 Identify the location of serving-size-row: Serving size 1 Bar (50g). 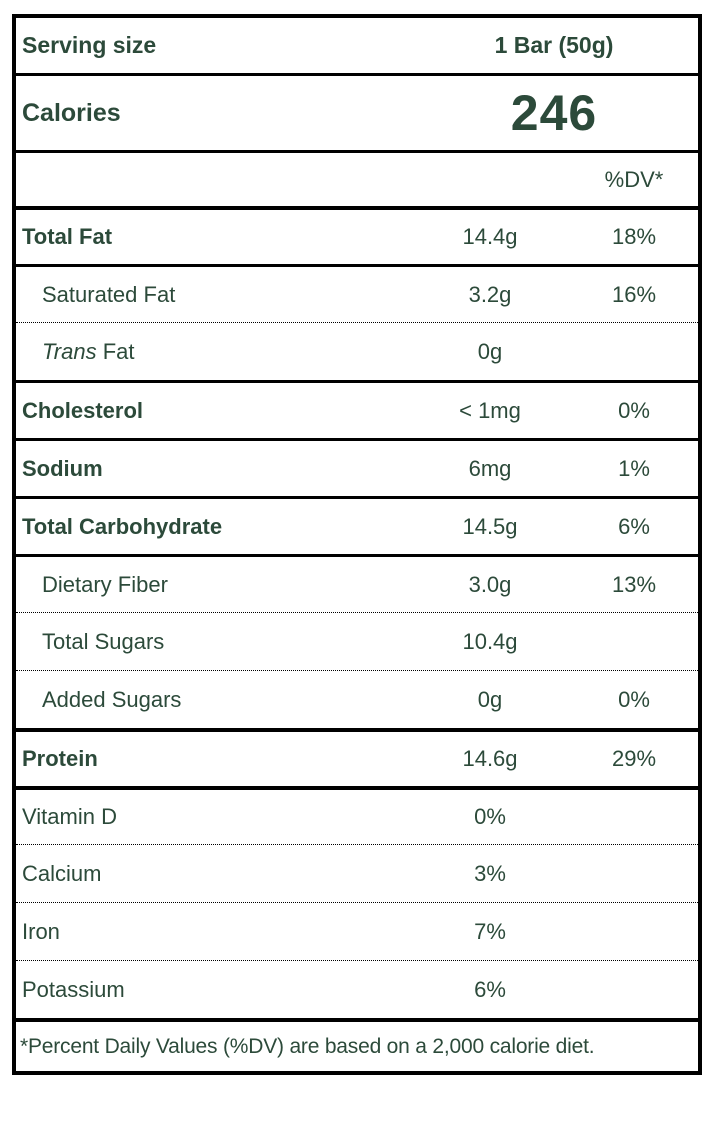
(357, 45).